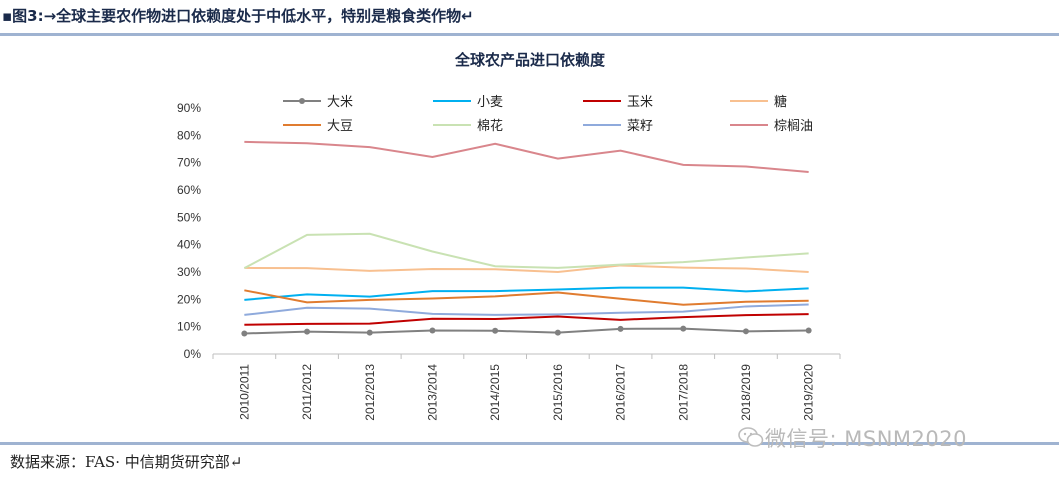 This screenshot has width=1059, height=484. What do you see at coordinates (432, 392) in the screenshot?
I see `x-tick-label: 2013/2014` at bounding box center [432, 392].